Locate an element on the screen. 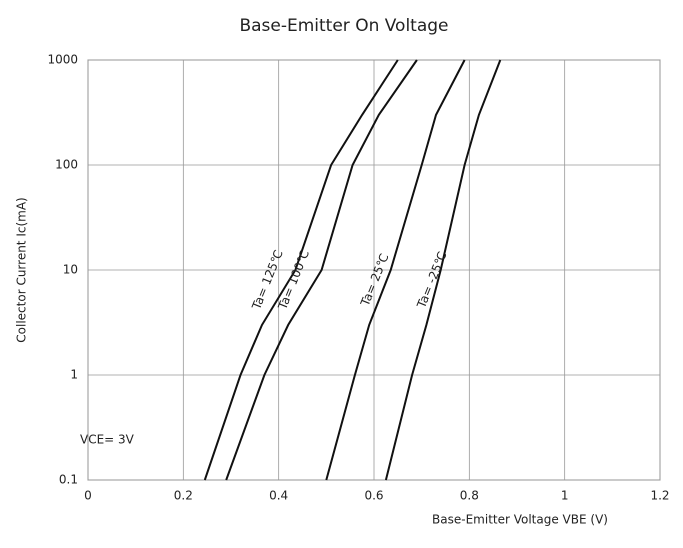 The image size is (683, 548). x-tick-label: 1.2 is located at coordinates (659, 496).